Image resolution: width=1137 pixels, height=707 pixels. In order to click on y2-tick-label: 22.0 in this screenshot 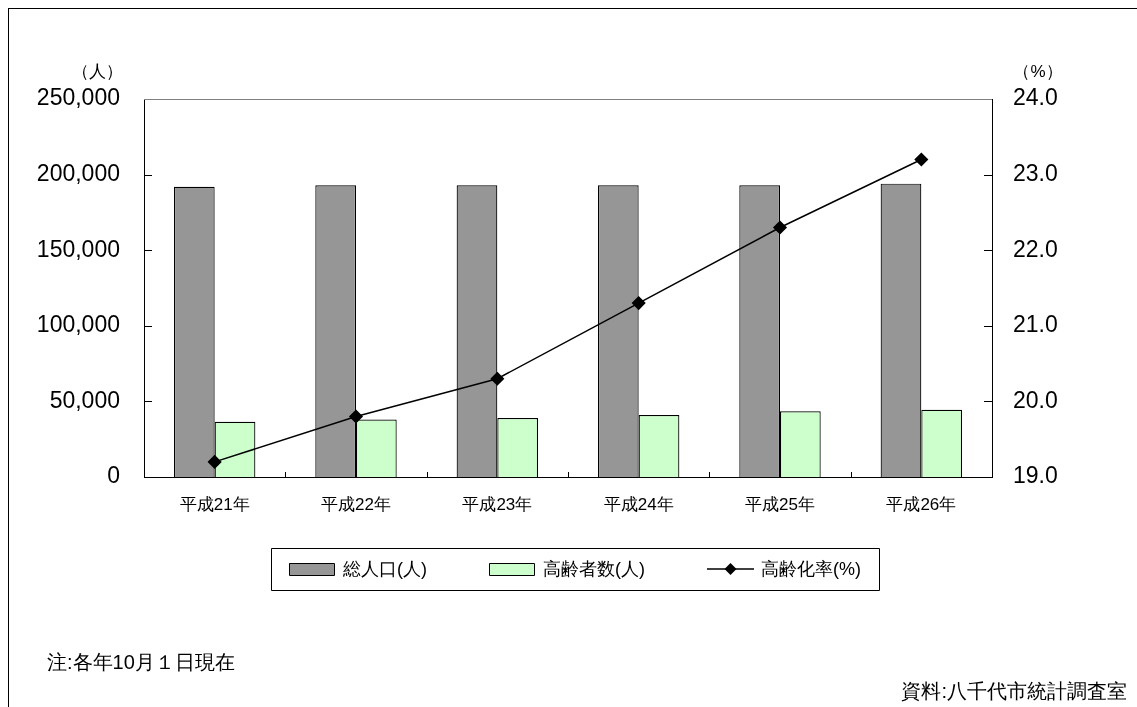, I will do `click(1035, 248)`.